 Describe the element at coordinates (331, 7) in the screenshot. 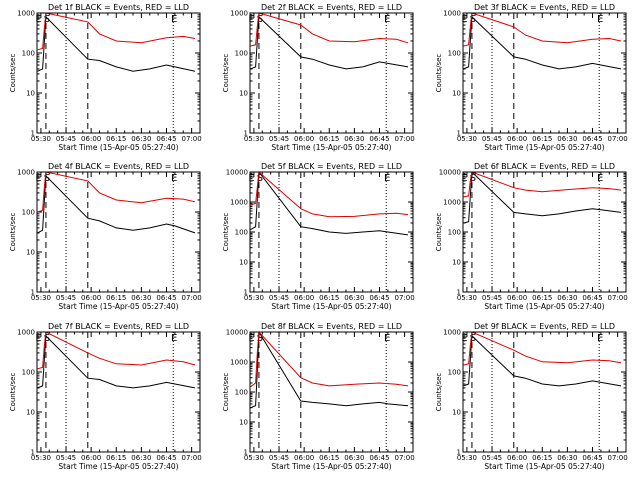

I see `panel-title: Det 2f BLACK = Events, RED = LLD` at that location.